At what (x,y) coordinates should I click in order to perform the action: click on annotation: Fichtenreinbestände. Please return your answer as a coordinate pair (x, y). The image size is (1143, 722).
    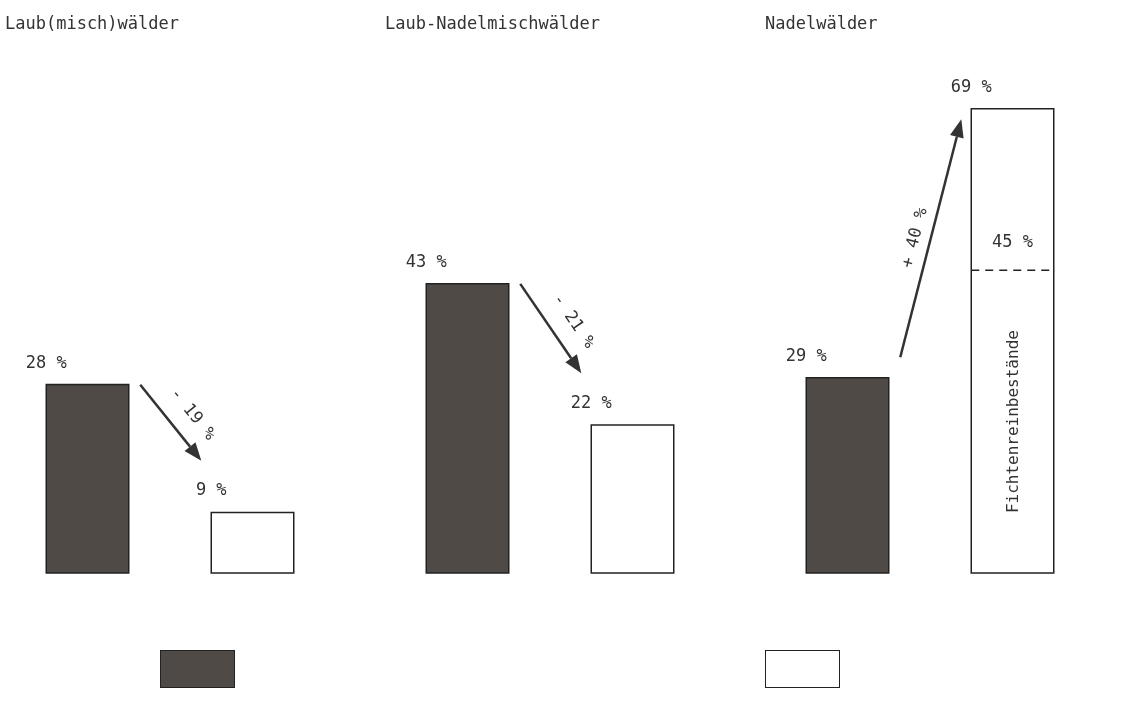
    Looking at the image, I should click on (1012, 422).